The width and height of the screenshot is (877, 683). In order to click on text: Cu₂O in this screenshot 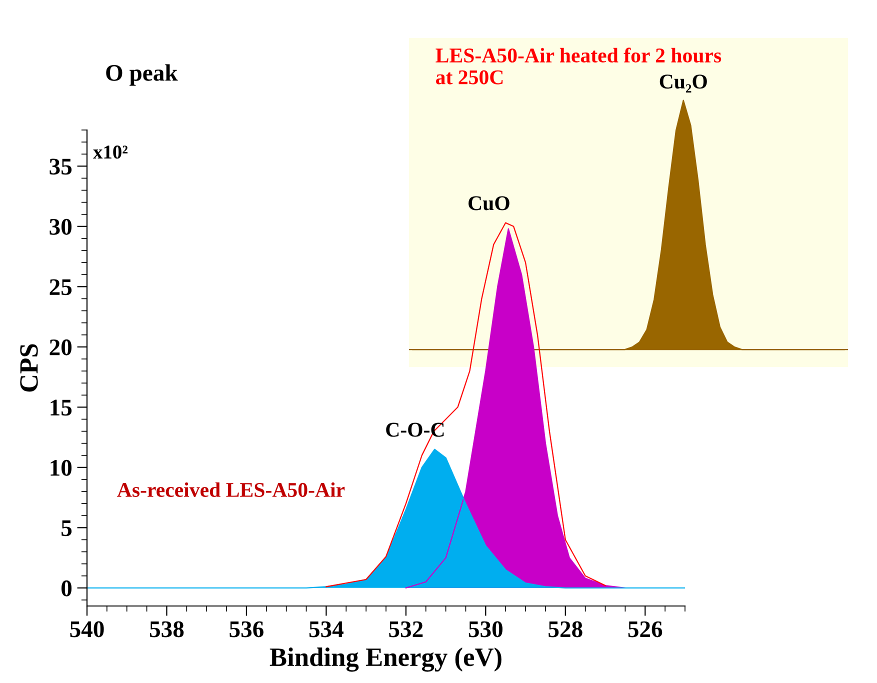, I will do `click(683, 83)`.